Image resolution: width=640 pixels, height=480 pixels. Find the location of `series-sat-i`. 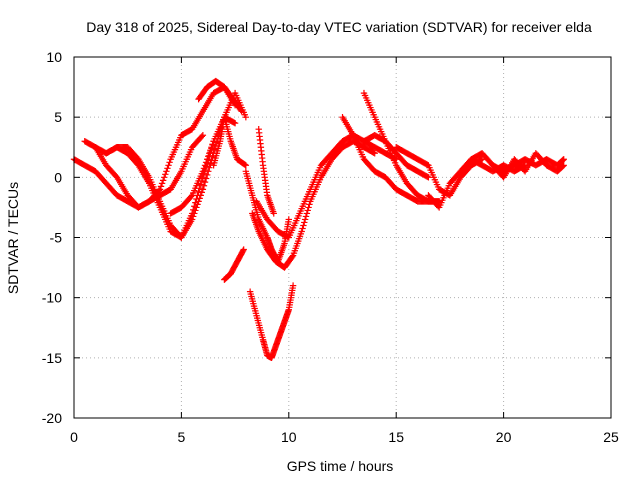

series-sat-i is located at coordinates (267, 216).